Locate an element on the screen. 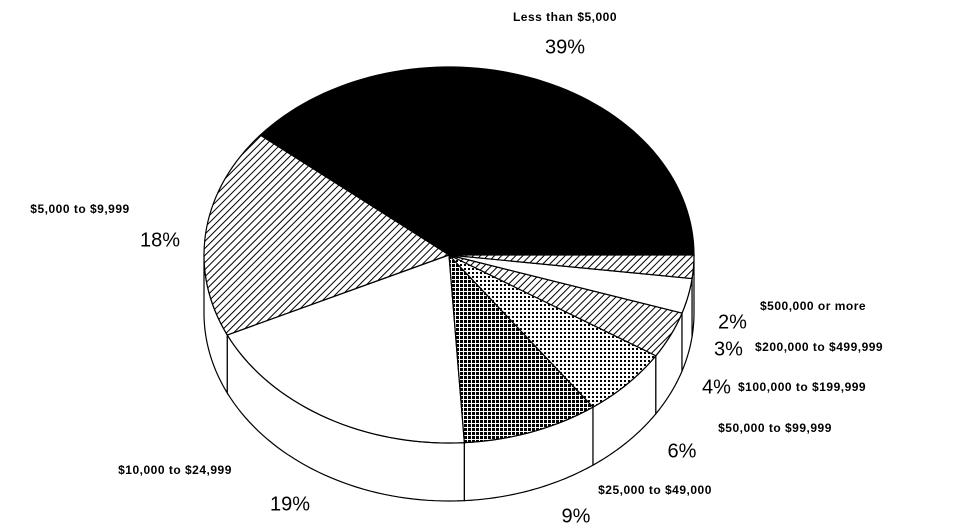  slice-value-label: 19% is located at coordinates (290, 504).